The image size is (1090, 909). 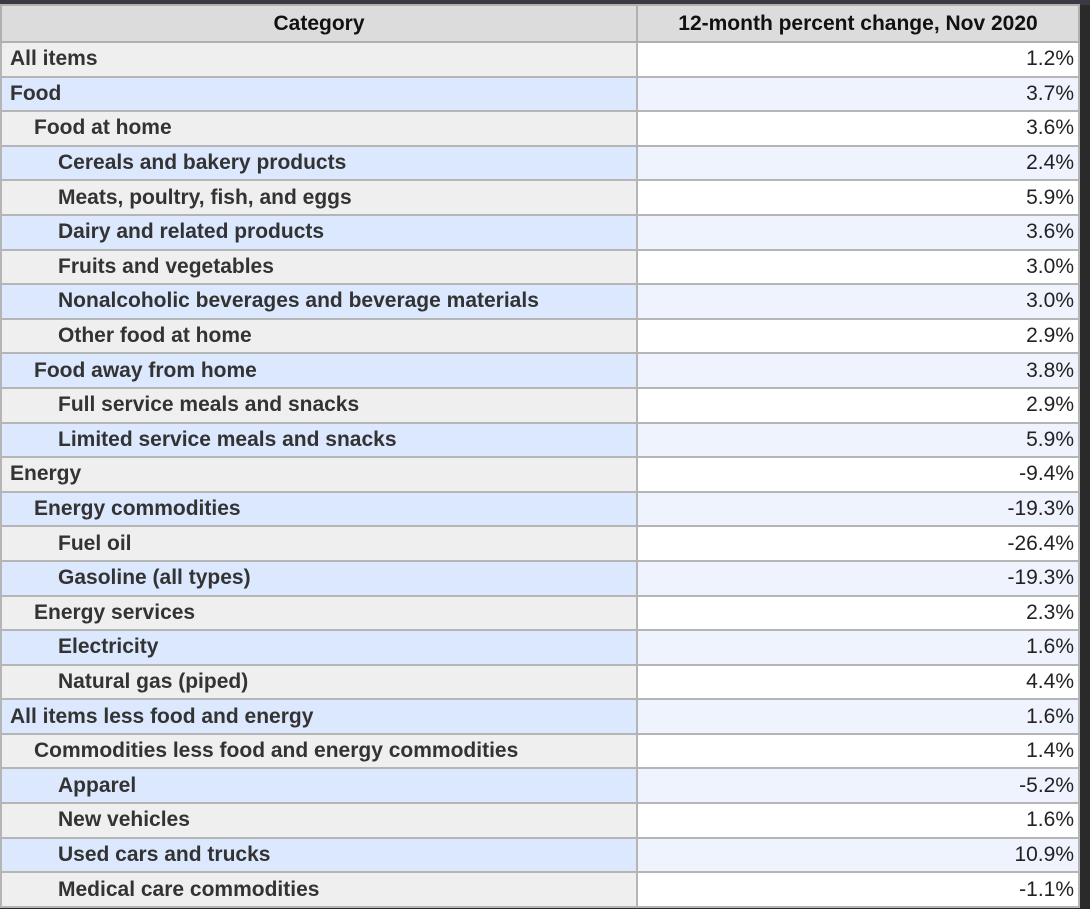 What do you see at coordinates (858, 889) in the screenshot?
I see `percent-change-cell: -1.1%` at bounding box center [858, 889].